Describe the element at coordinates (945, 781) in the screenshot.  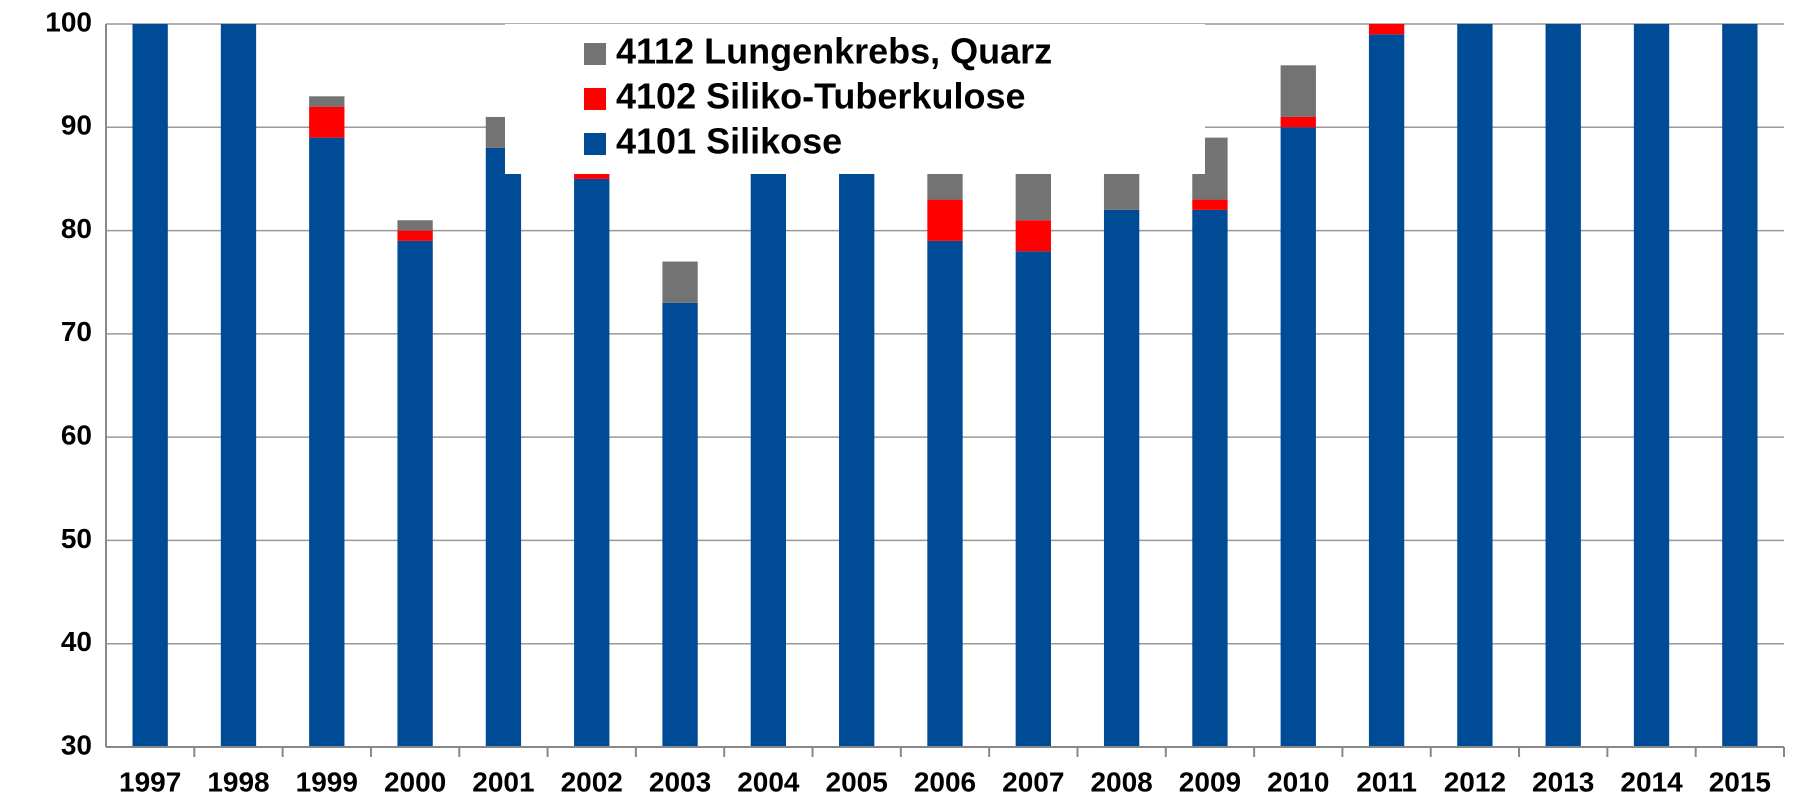
I see `x-tick-label: 2006` at that location.